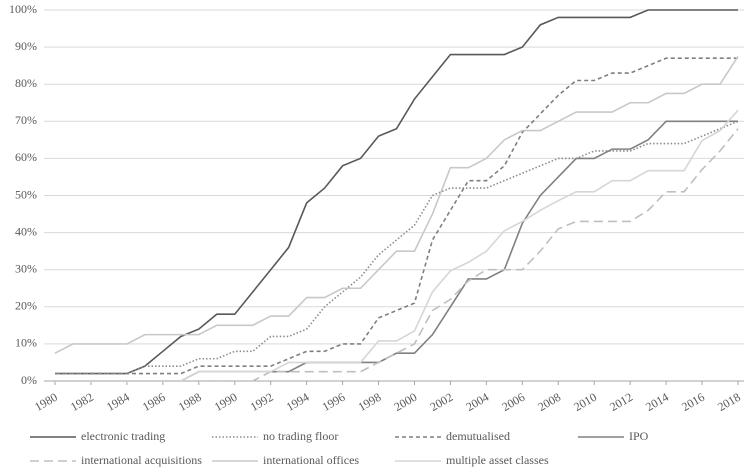  I want to click on x-tick-label: 2006, so click(513, 402).